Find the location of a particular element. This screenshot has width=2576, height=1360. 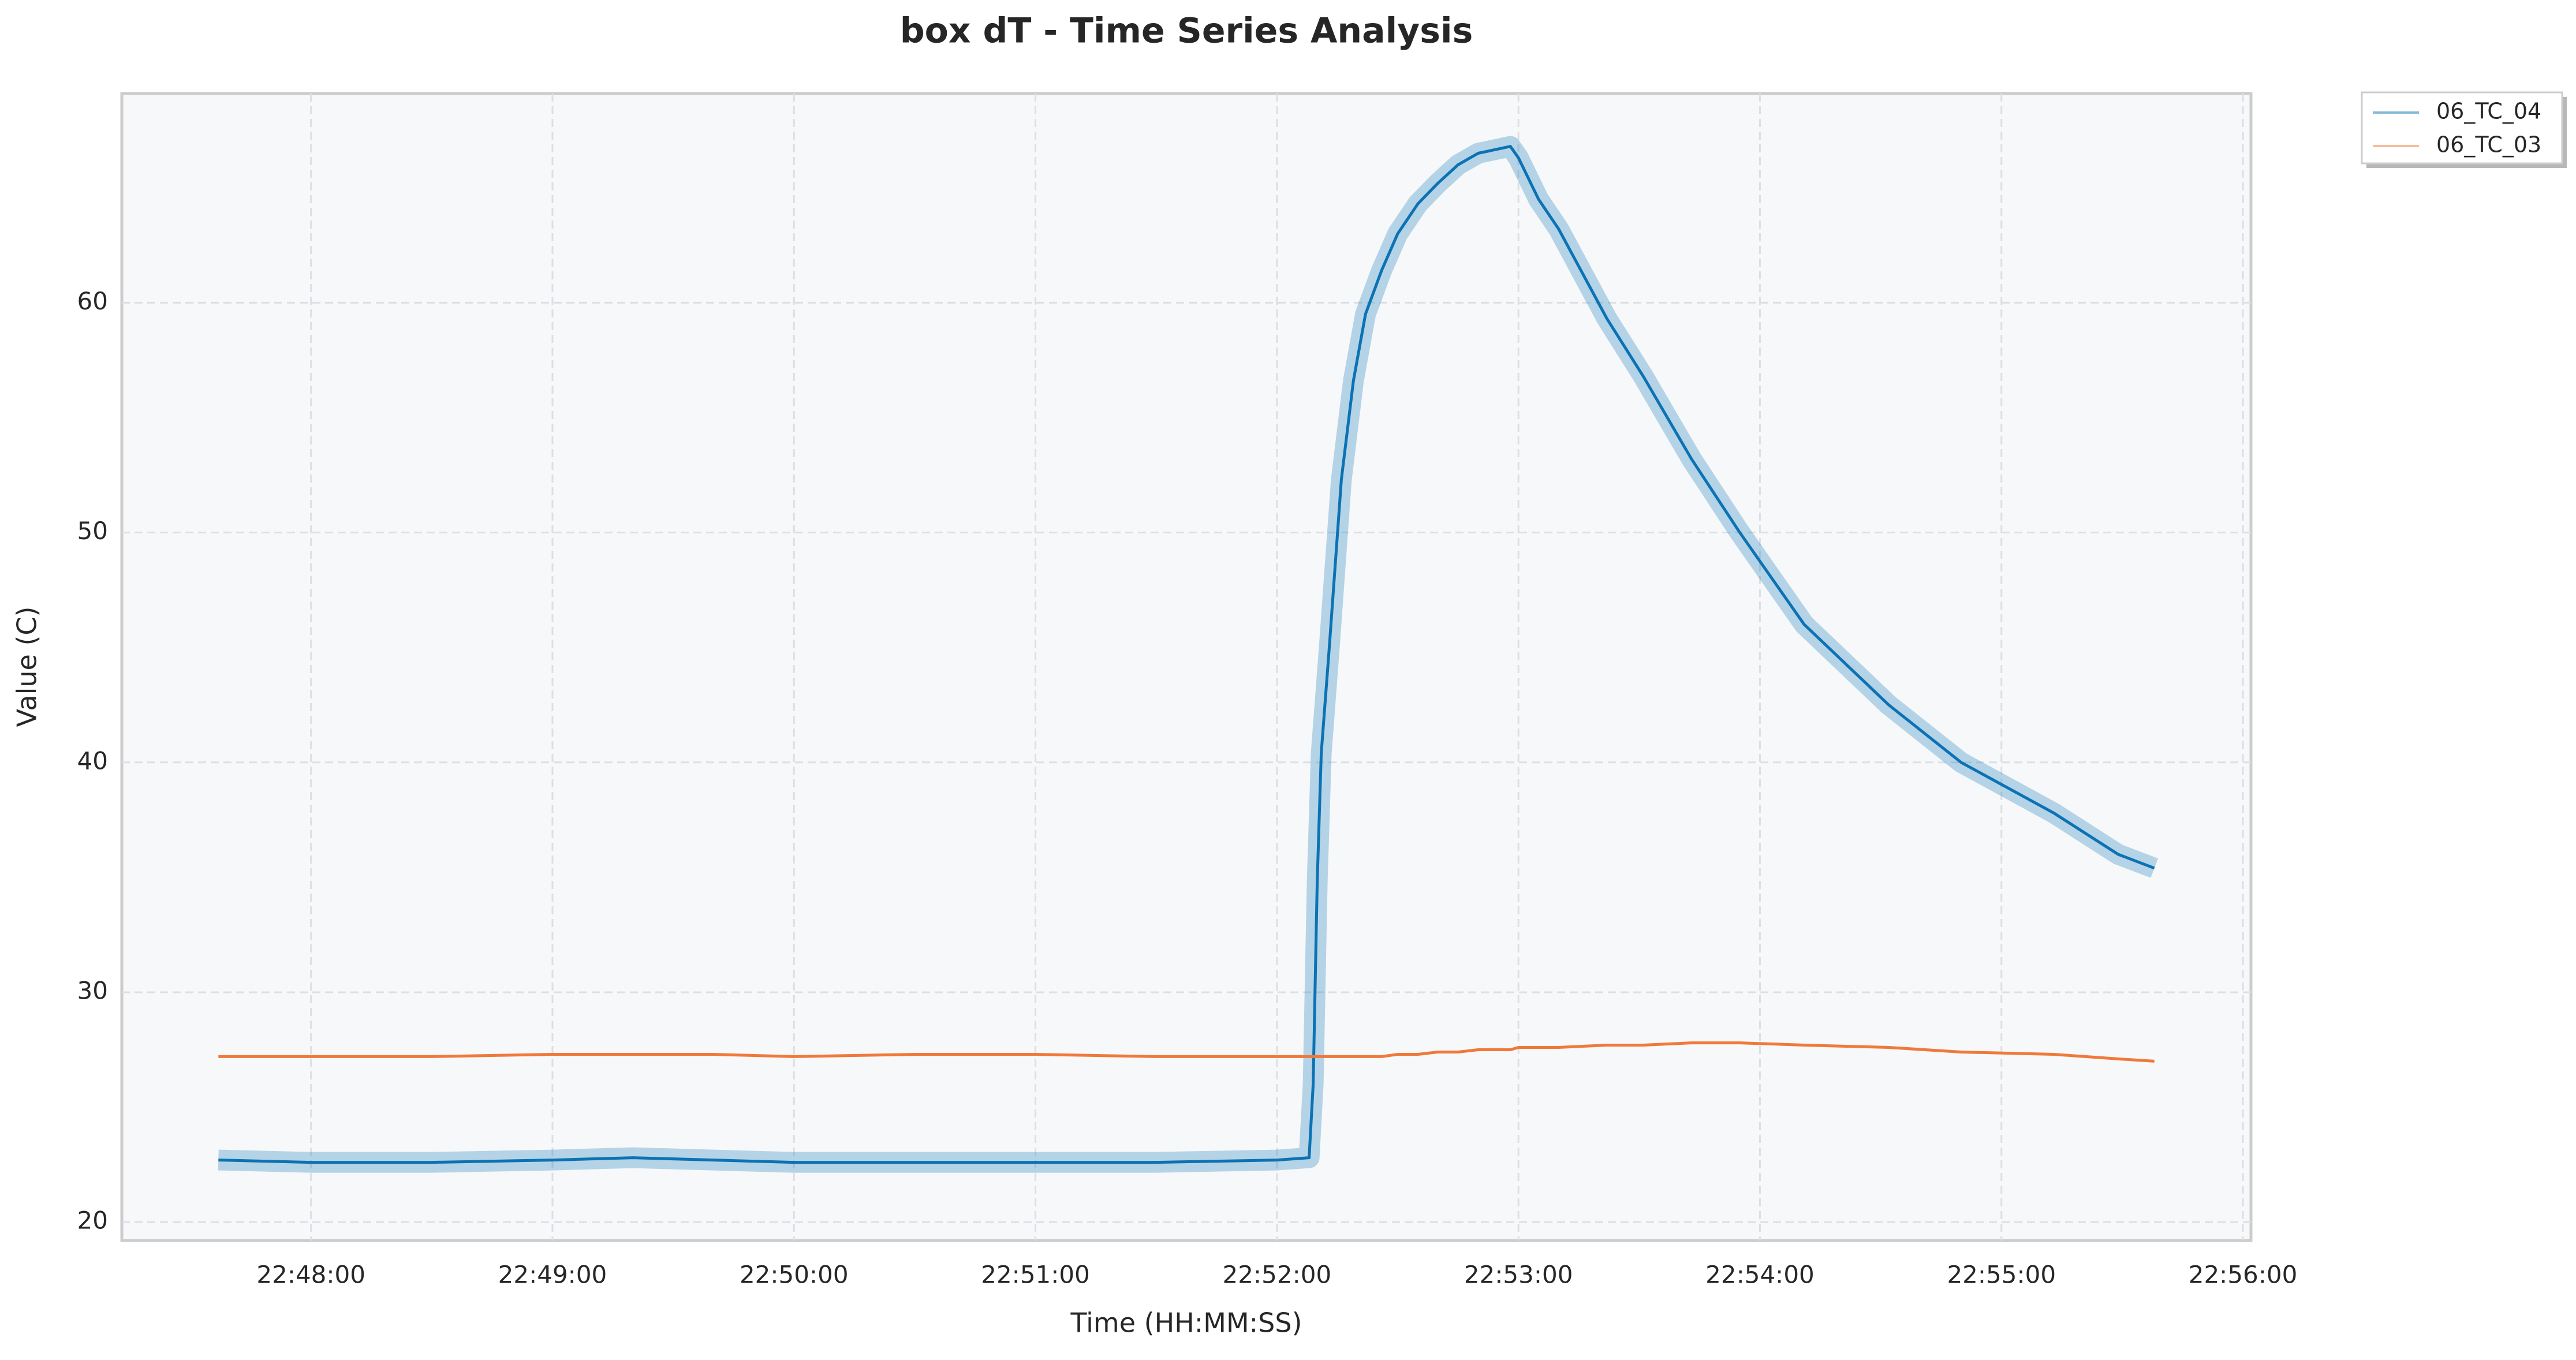

legend-label: 06_TC_03 is located at coordinates (2488, 145).